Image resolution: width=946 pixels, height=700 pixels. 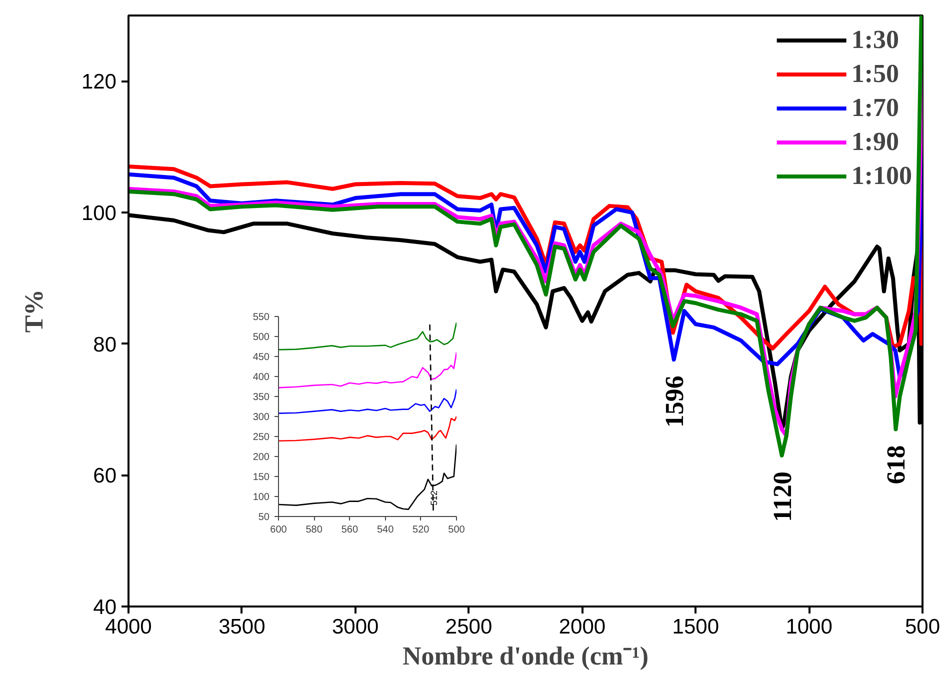 What do you see at coordinates (261, 357) in the screenshot?
I see `y-tick-label: 450` at bounding box center [261, 357].